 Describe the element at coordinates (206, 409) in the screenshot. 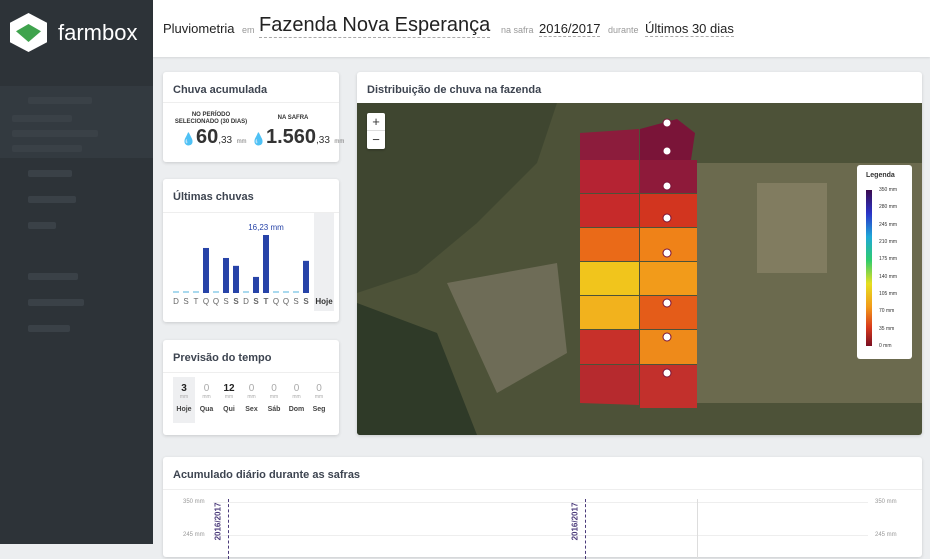

I see `forecast-day-name: Qua` at that location.